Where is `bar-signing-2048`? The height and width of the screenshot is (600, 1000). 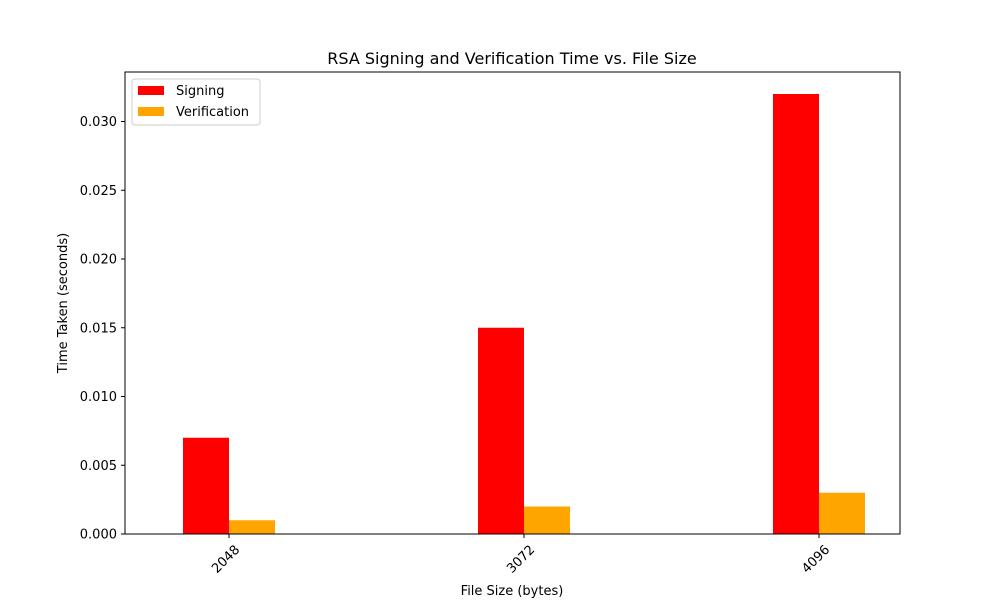 bar-signing-2048 is located at coordinates (206, 485).